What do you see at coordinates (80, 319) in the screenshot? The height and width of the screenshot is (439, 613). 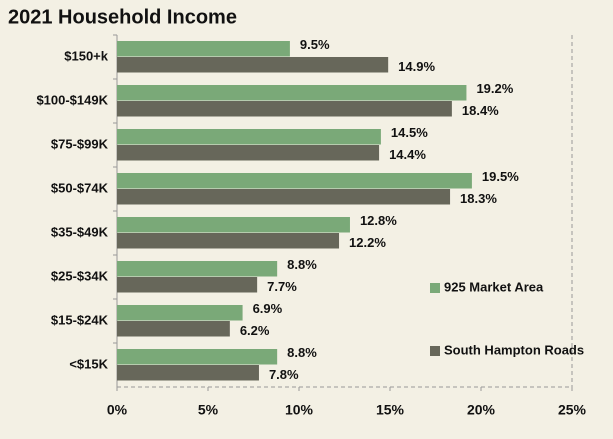 I see `y-tick-label: $15-$24K` at bounding box center [80, 319].